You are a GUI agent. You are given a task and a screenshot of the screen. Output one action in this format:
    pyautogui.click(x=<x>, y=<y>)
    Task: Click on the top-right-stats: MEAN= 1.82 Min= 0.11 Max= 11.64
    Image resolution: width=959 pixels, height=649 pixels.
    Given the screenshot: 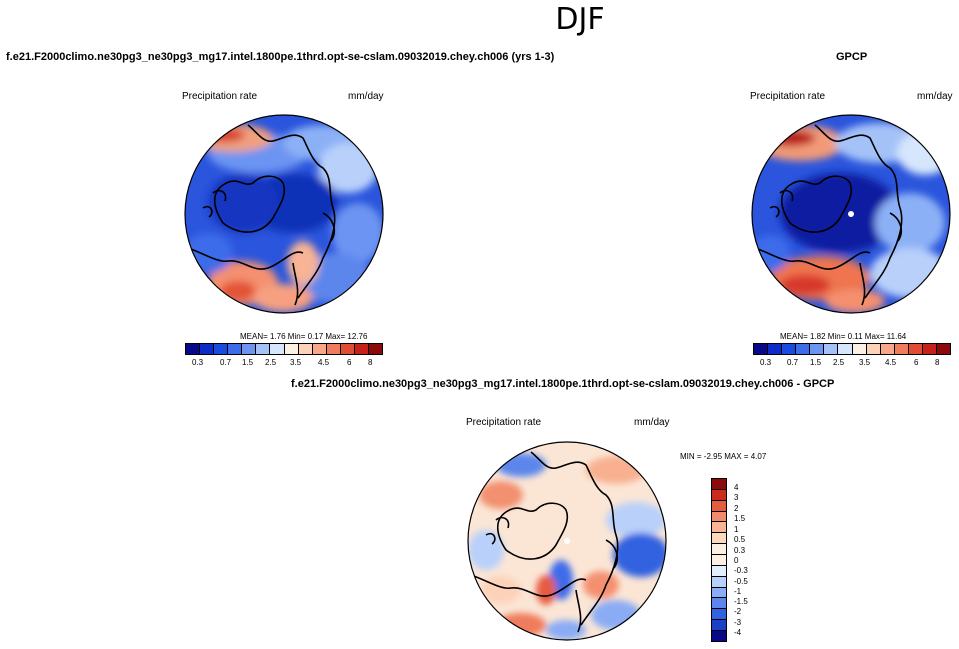 What is the action you would take?
    pyautogui.click(x=843, y=336)
    